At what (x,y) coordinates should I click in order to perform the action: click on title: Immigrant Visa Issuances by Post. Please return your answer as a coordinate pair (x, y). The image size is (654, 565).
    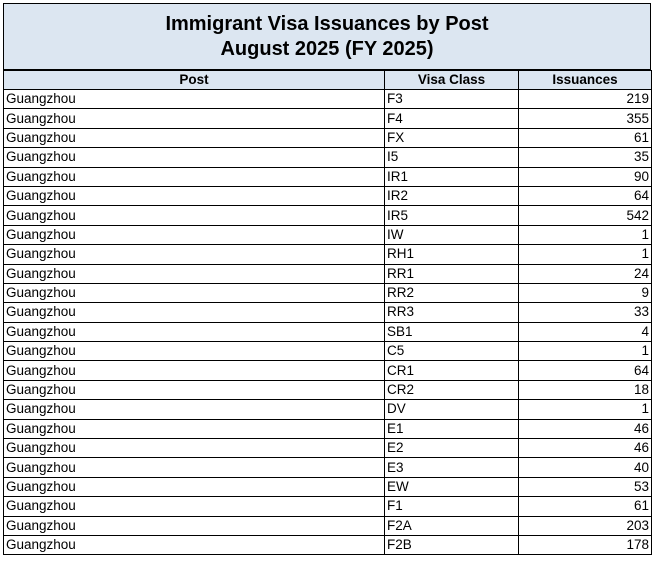
    Looking at the image, I should click on (327, 24).